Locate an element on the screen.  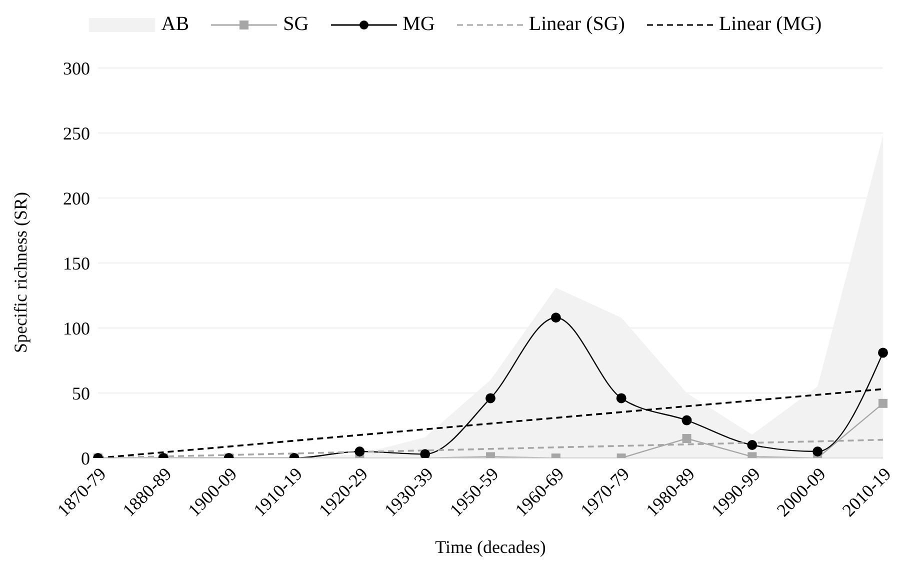
y-tick-label: 150 is located at coordinates (76, 263).